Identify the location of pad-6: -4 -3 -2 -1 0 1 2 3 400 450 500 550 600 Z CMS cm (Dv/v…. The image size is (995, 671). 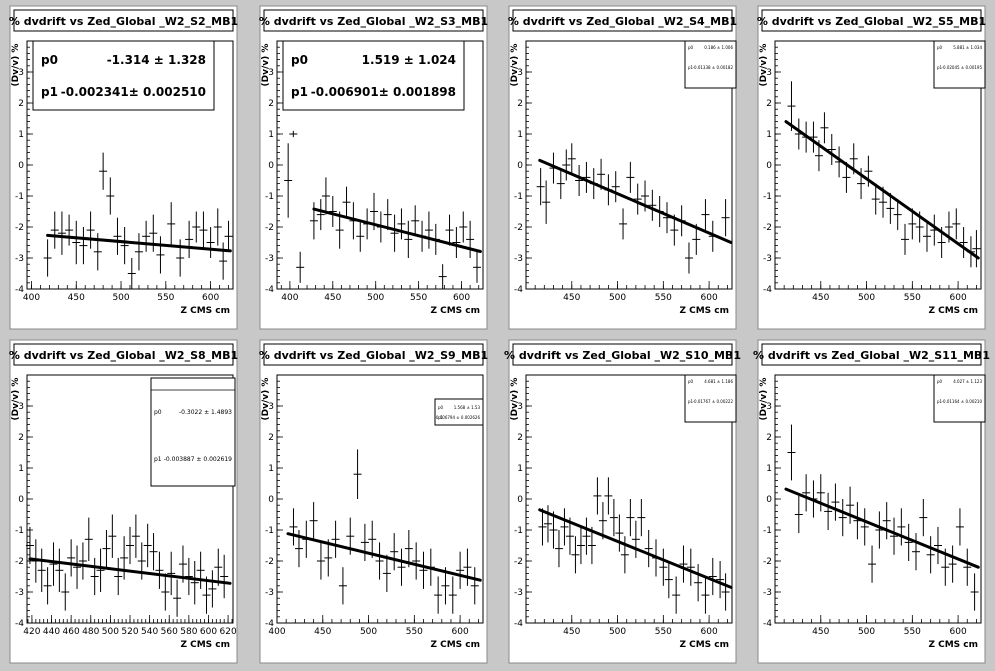
(373, 501).